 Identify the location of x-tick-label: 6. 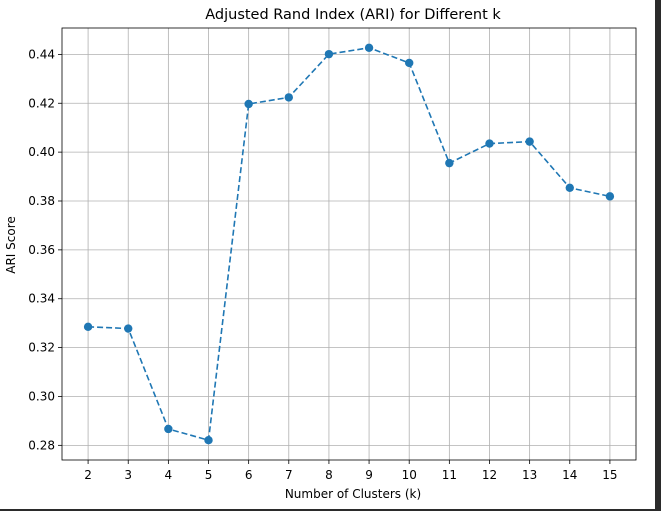
(249, 475).